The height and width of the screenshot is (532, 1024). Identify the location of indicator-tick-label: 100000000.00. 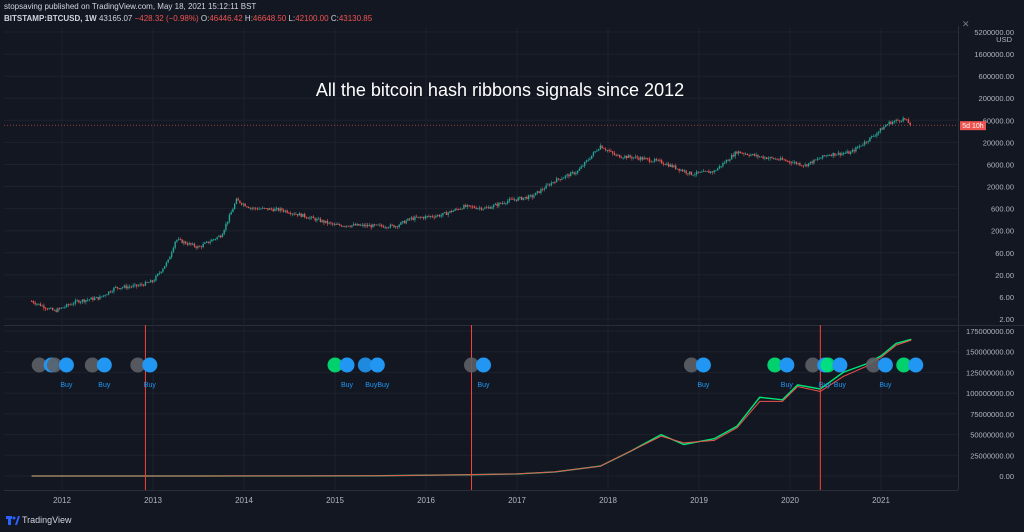
(990, 393).